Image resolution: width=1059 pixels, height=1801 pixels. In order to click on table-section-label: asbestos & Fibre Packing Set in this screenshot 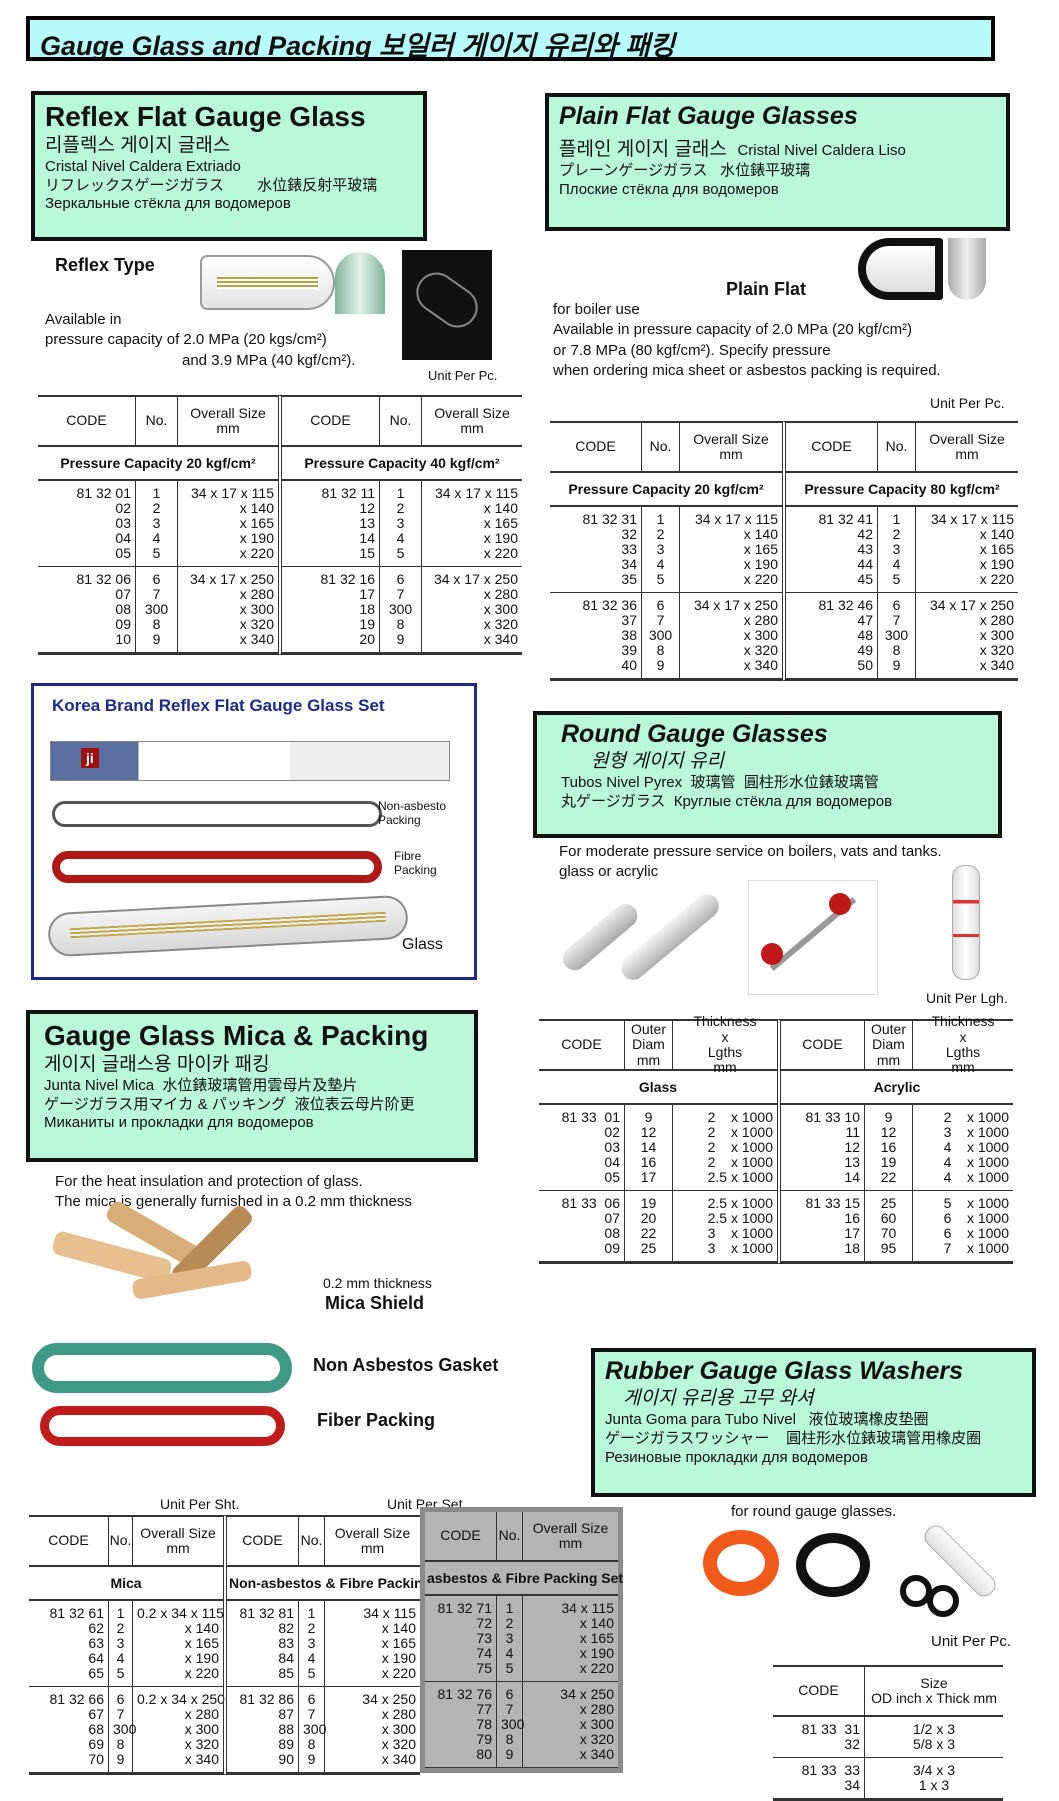, I will do `click(524, 1579)`.